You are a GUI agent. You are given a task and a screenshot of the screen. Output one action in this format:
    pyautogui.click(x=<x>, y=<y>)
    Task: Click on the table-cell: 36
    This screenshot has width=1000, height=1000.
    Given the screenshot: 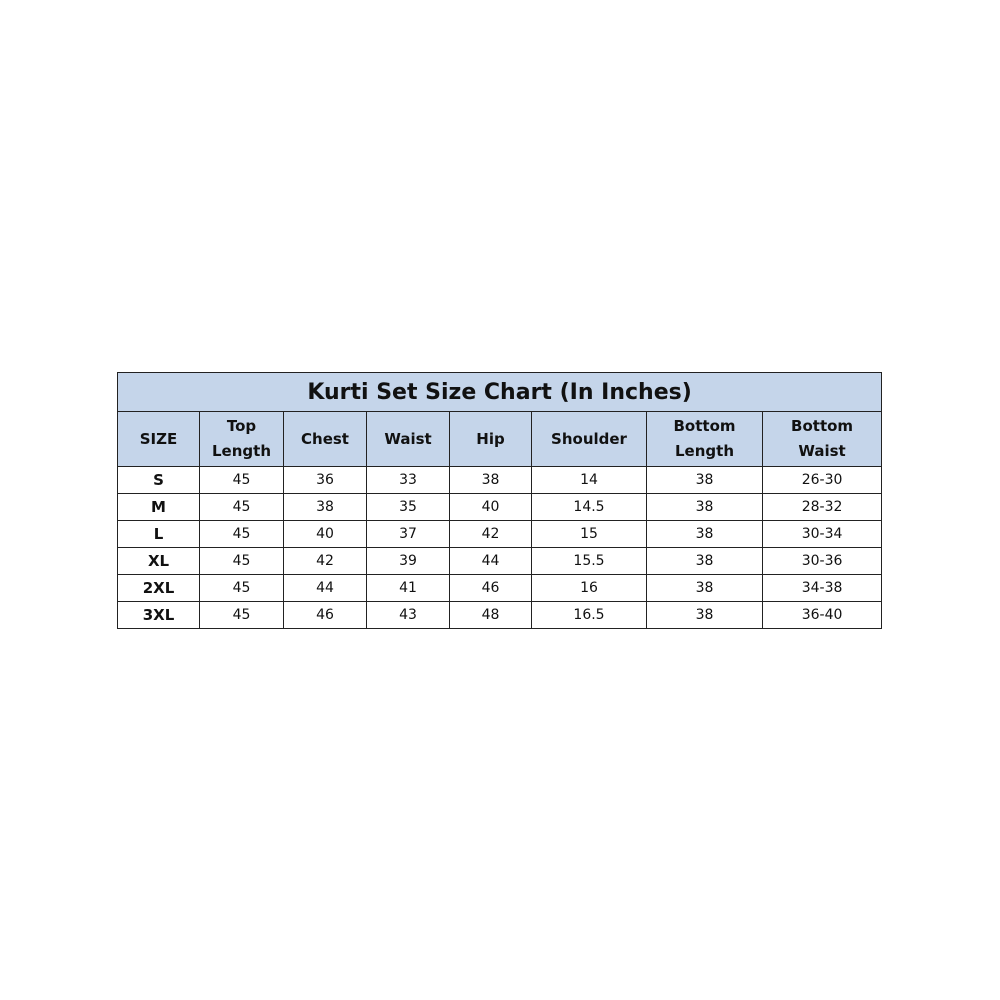 What is the action you would take?
    pyautogui.click(x=325, y=480)
    